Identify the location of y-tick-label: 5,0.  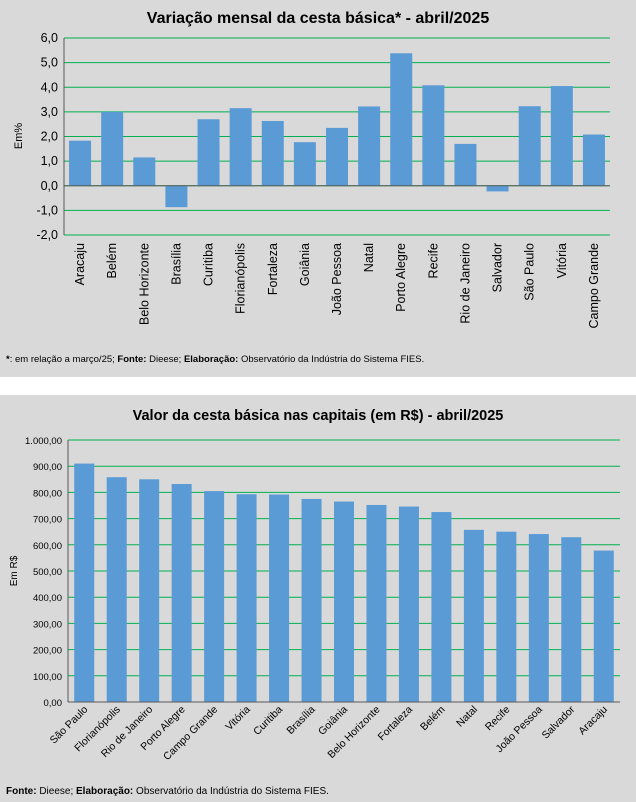
(49, 63).